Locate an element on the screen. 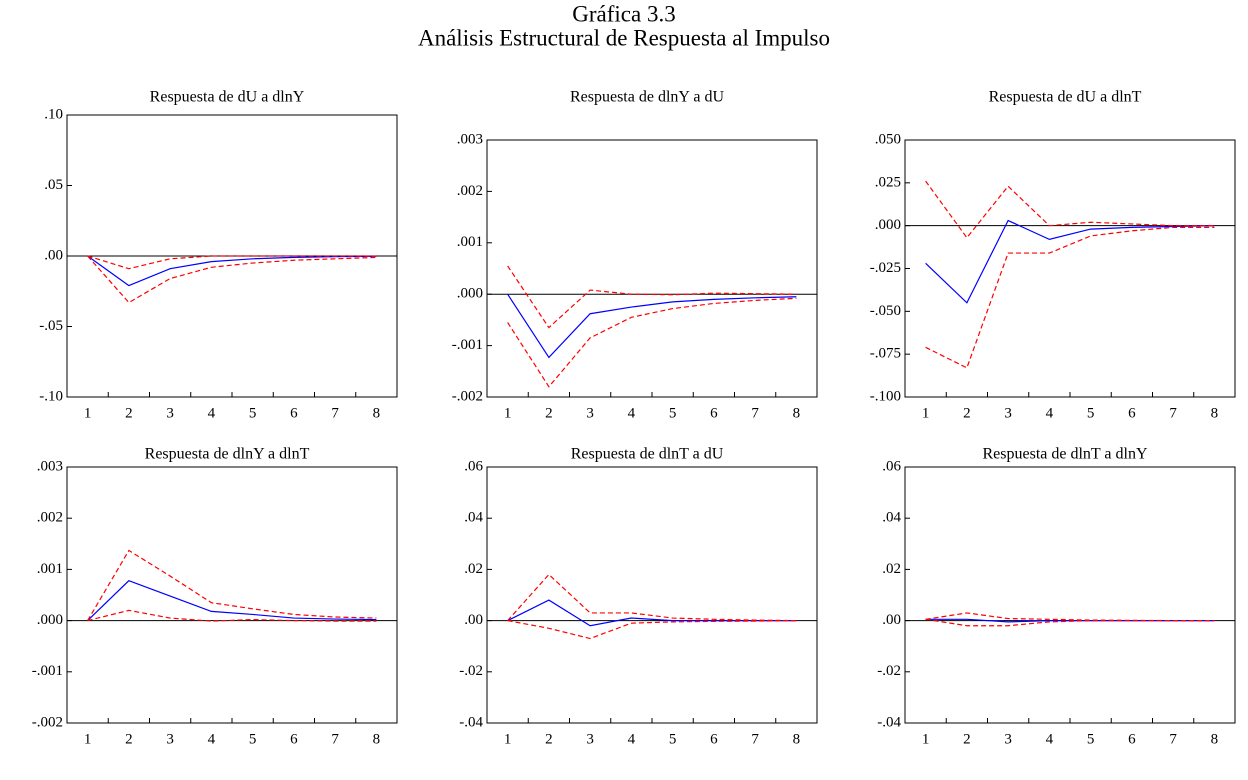 Image resolution: width=1248 pixels, height=780 pixels. y-tick-label: .050 is located at coordinates (888, 139).